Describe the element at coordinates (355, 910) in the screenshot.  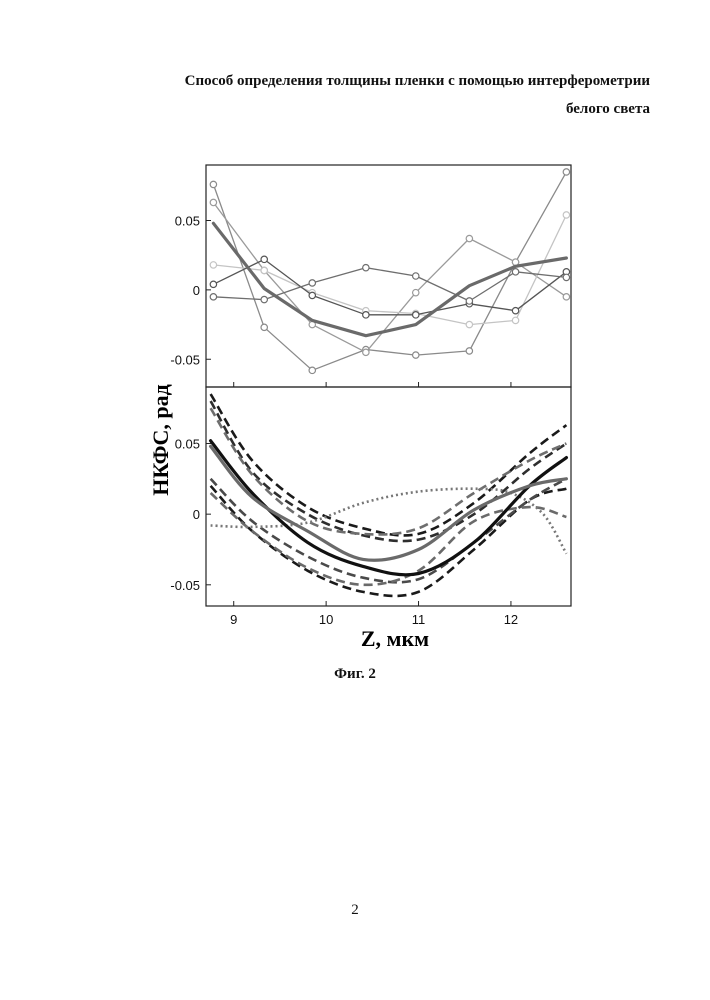
I see `page-number: 2` at that location.